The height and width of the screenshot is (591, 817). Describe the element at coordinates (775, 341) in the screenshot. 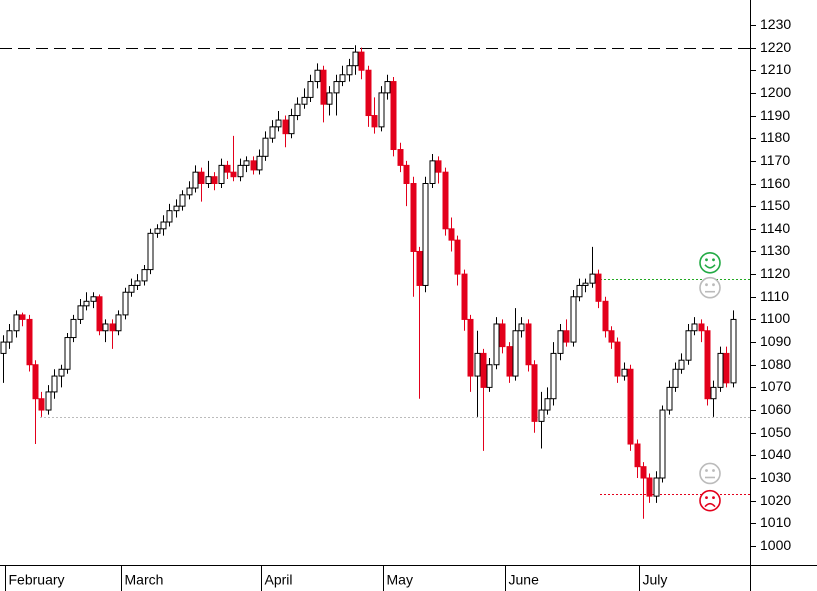

I see `y-tick-label: 1090` at that location.